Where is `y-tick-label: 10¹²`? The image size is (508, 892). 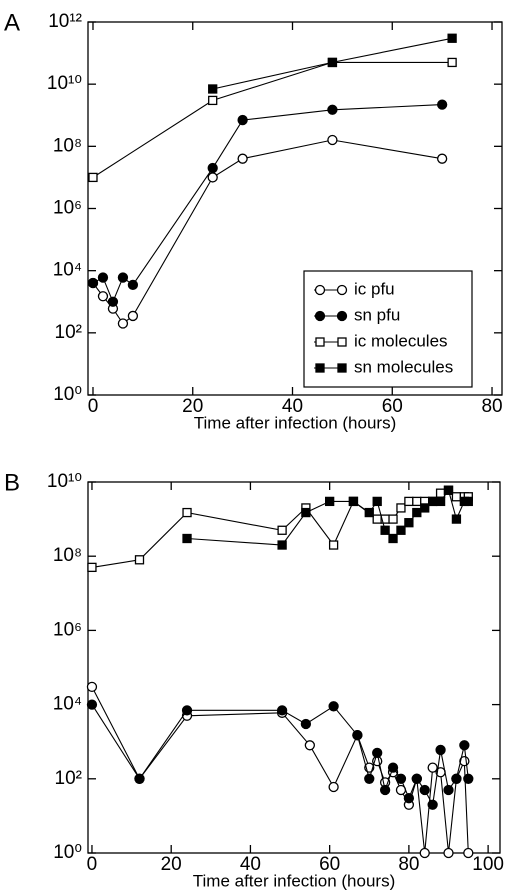
y-tick-label: 10¹² is located at coordinates (65, 21).